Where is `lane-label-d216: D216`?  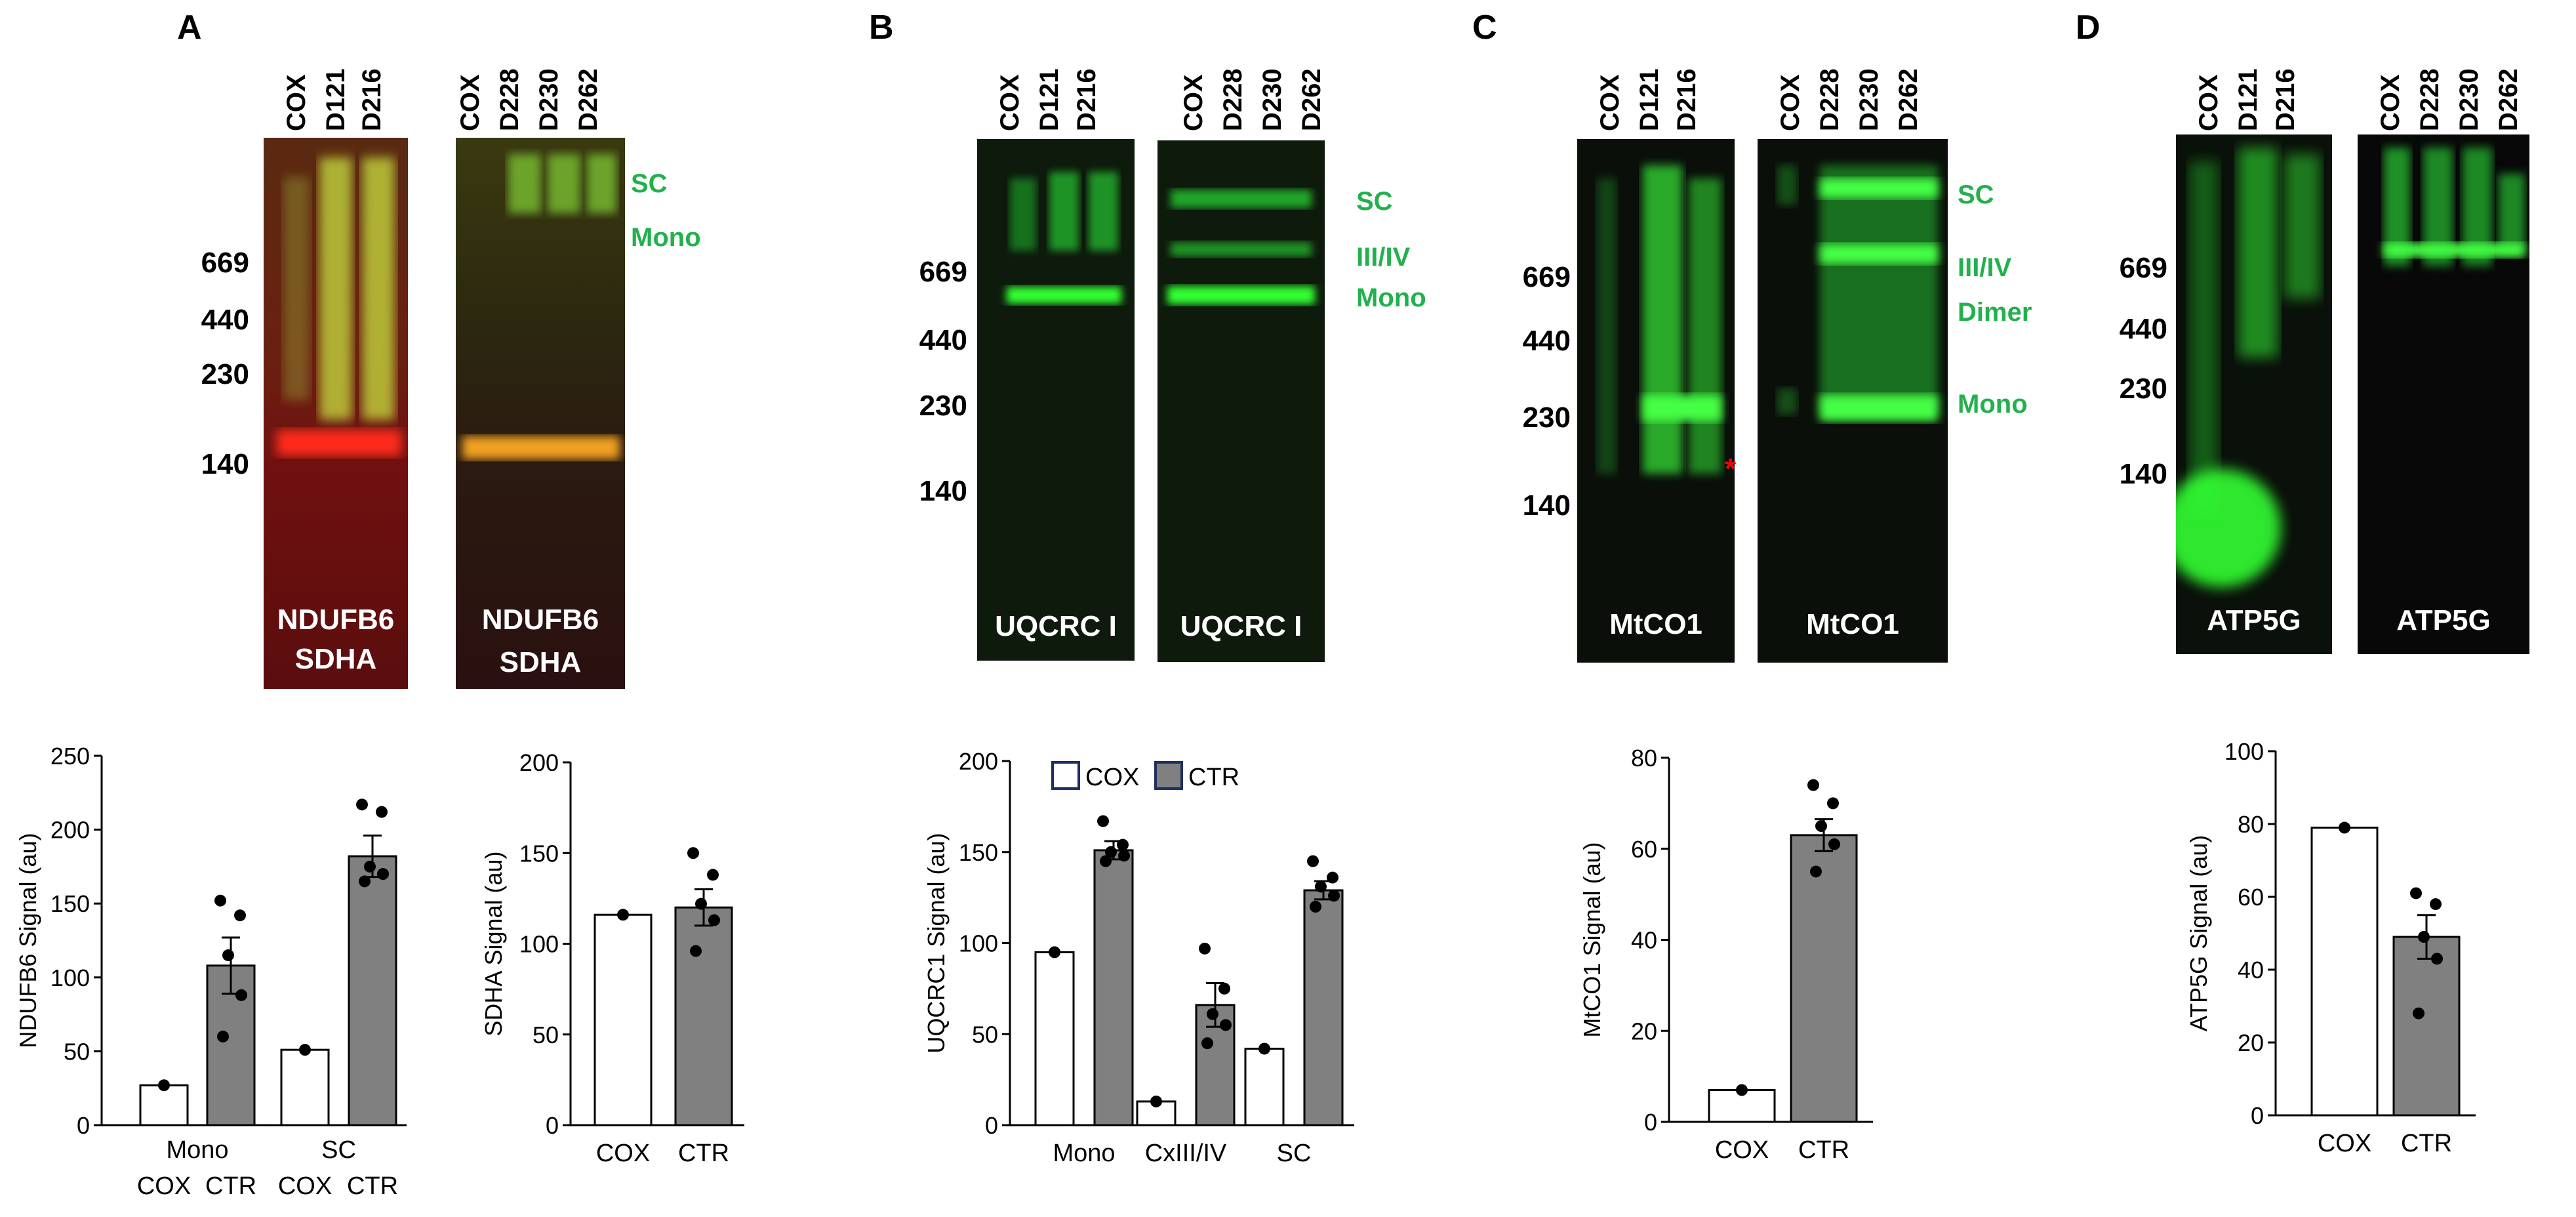 lane-label-d216: D216 is located at coordinates (1086, 100).